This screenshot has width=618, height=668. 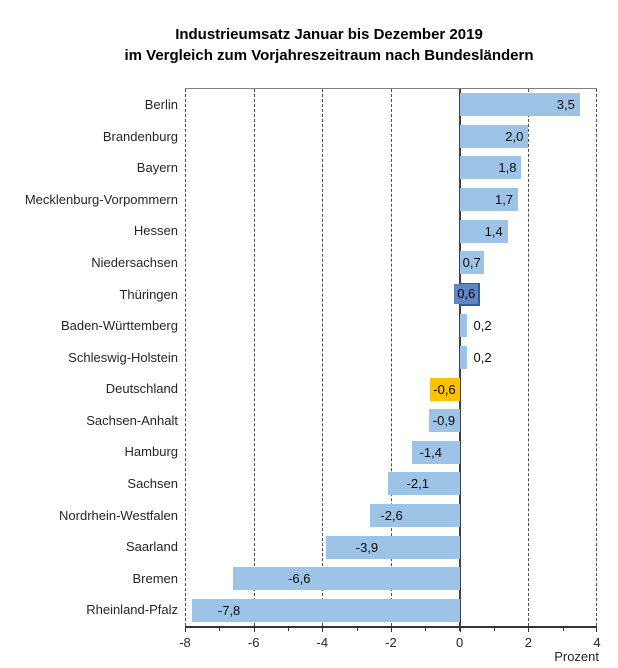 I want to click on bar-rheinland-pfalz, so click(x=325, y=610).